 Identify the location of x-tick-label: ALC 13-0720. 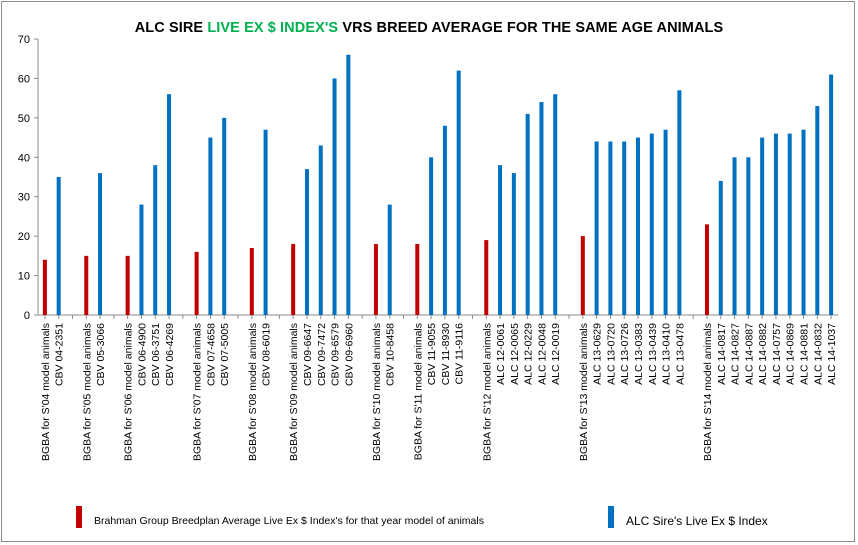
(611, 354).